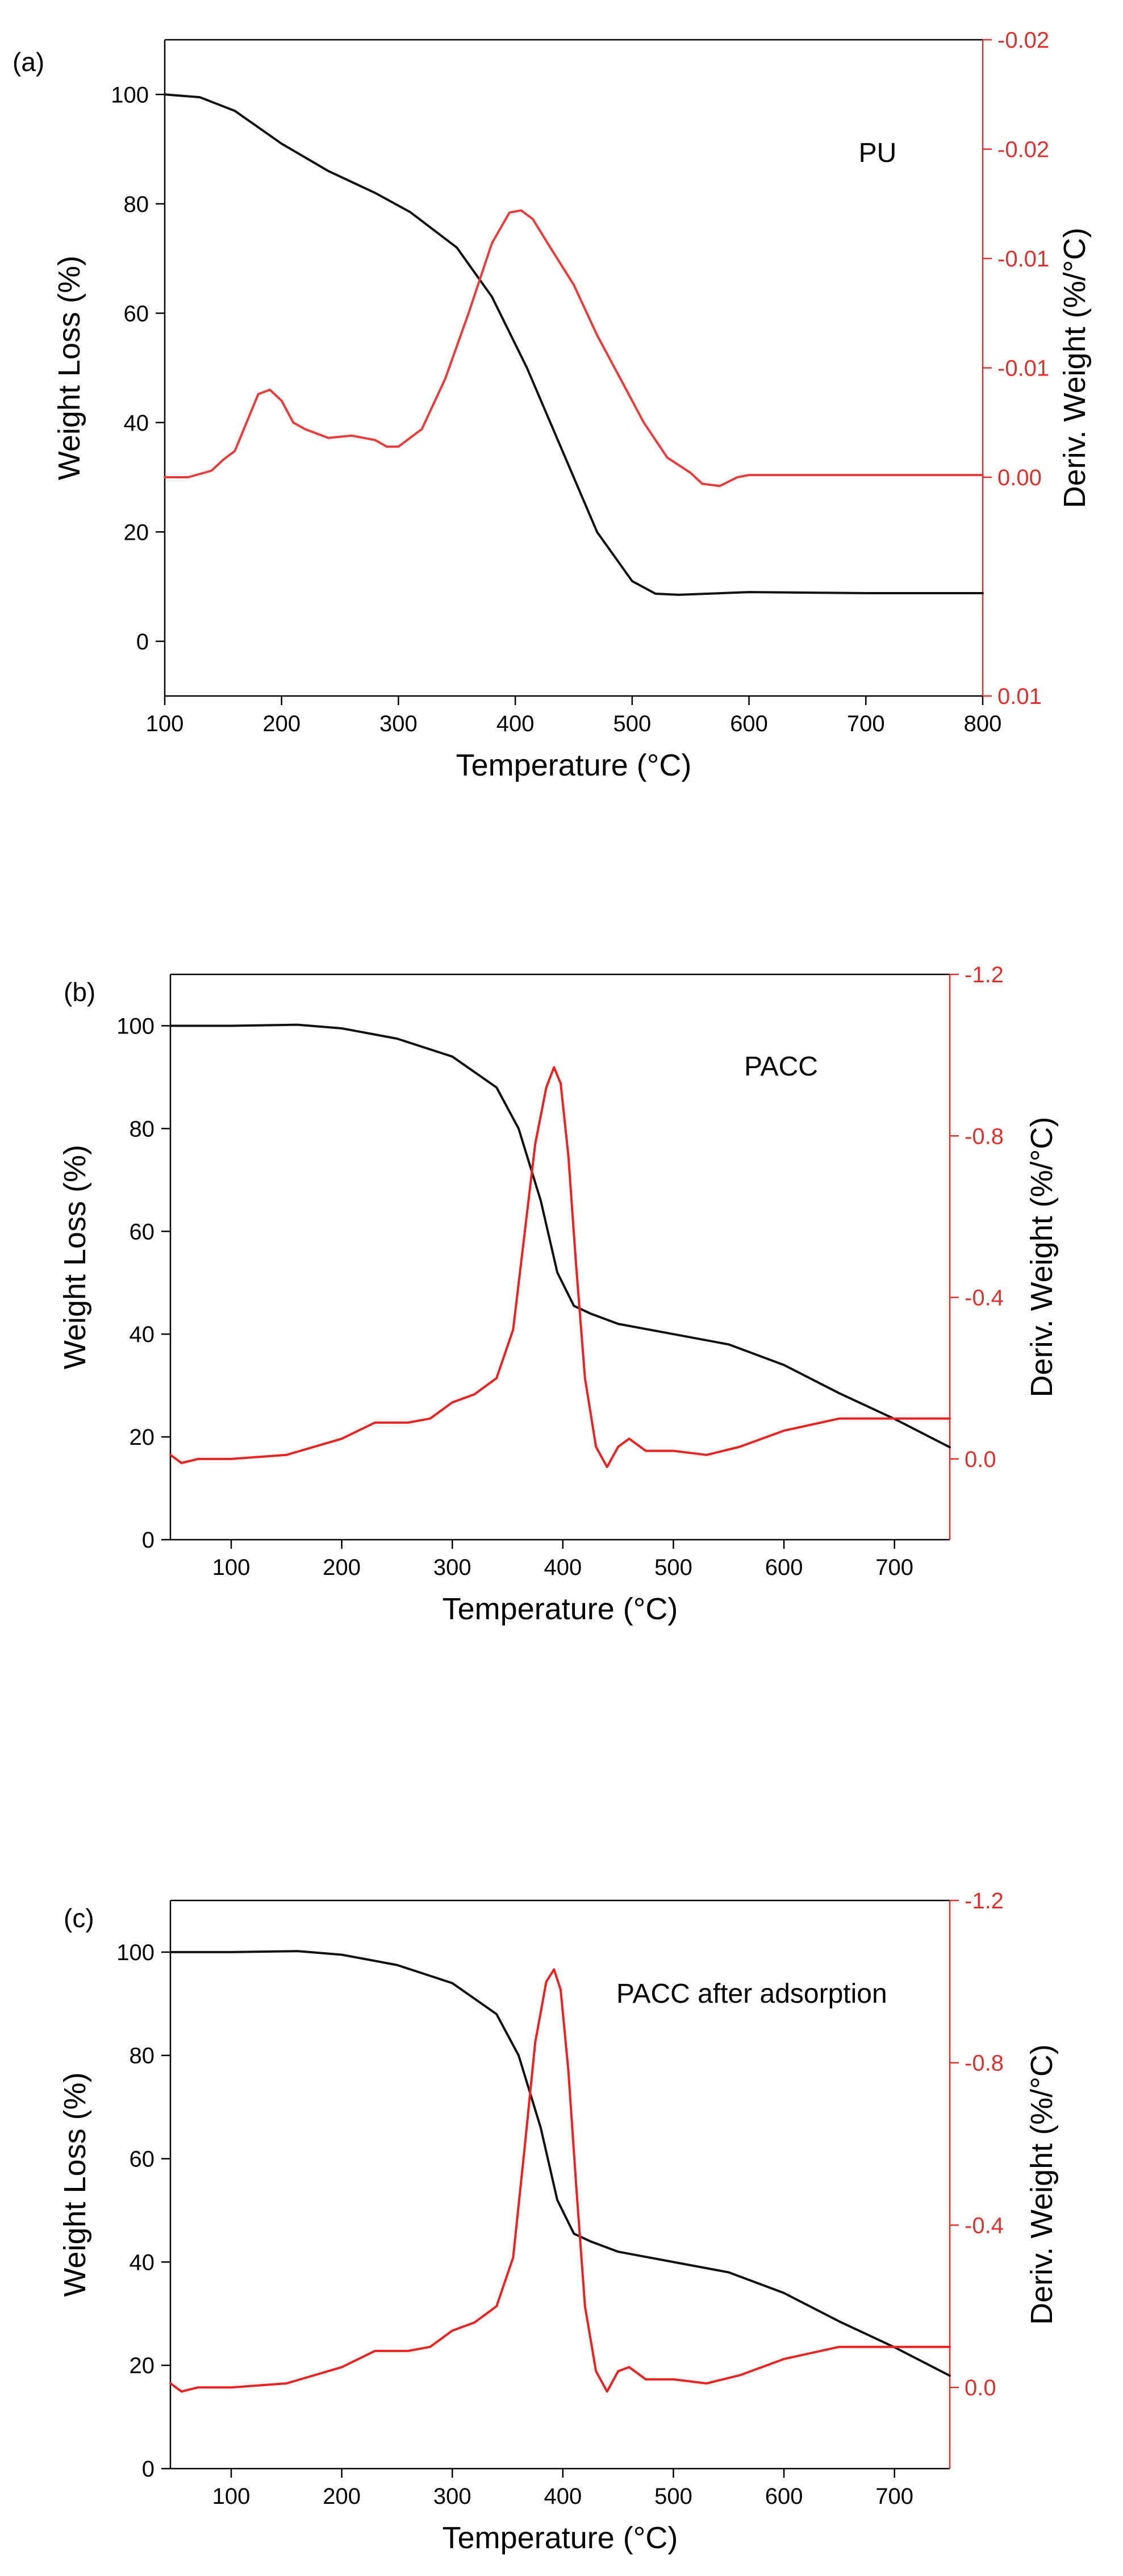  I want to click on x-tick-label: 800, so click(983, 723).